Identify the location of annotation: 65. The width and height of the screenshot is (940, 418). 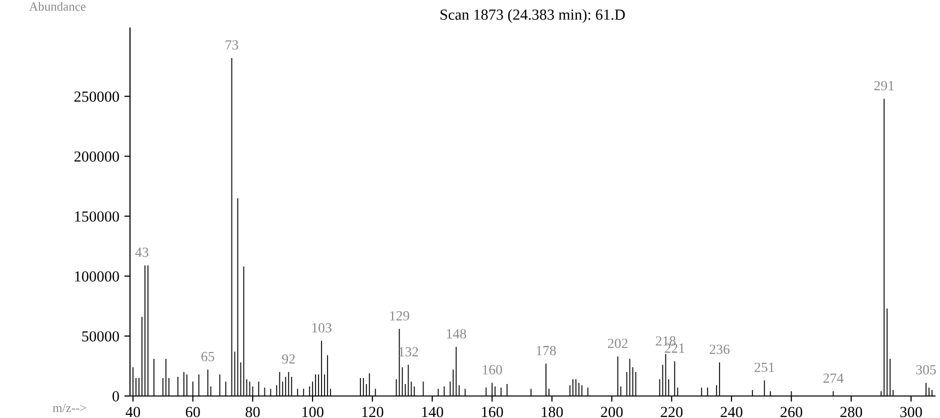
(207, 357).